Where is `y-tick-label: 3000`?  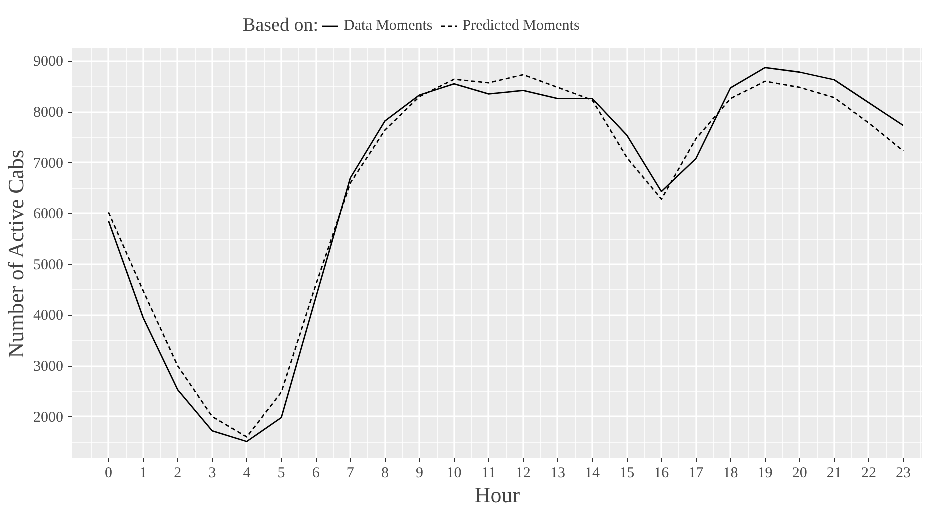 y-tick-label: 3000 is located at coordinates (49, 367).